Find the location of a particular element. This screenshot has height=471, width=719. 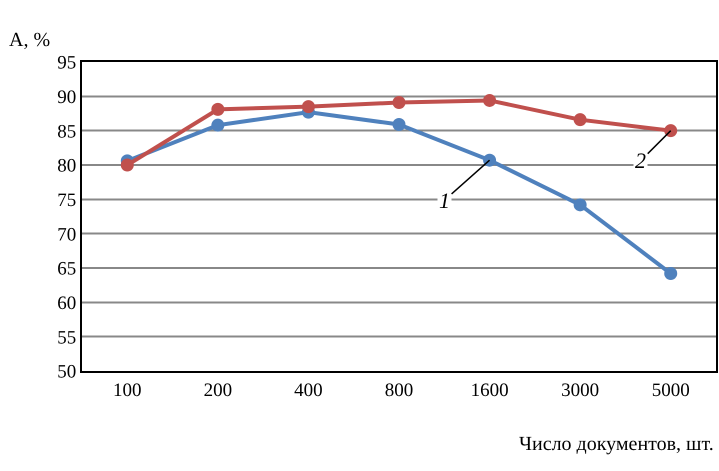

x-axis-title: Число документов, шт. is located at coordinates (616, 444).